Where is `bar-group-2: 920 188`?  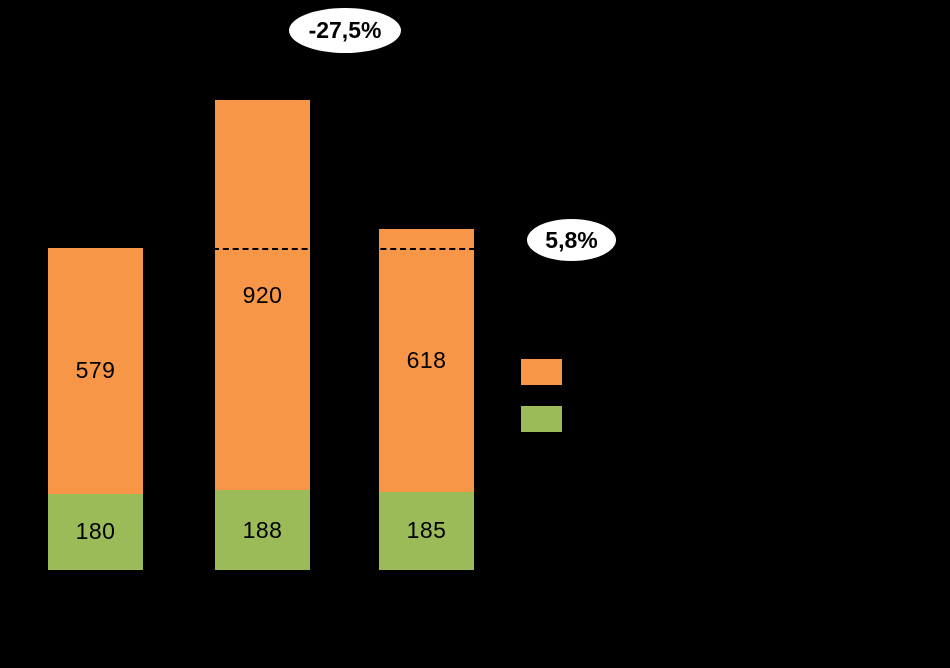
bar-group-2: 920 188 is located at coordinates (262, 335).